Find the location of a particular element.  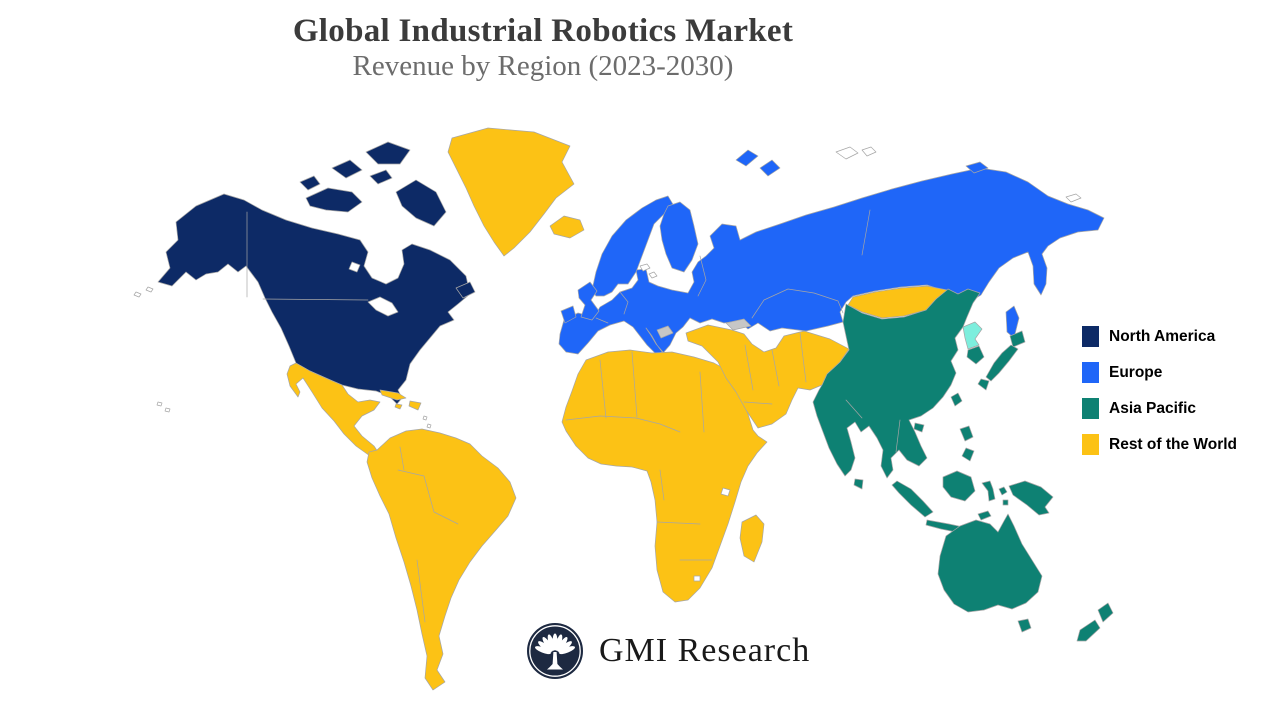

islands-hawaii-outline is located at coordinates (163, 407).